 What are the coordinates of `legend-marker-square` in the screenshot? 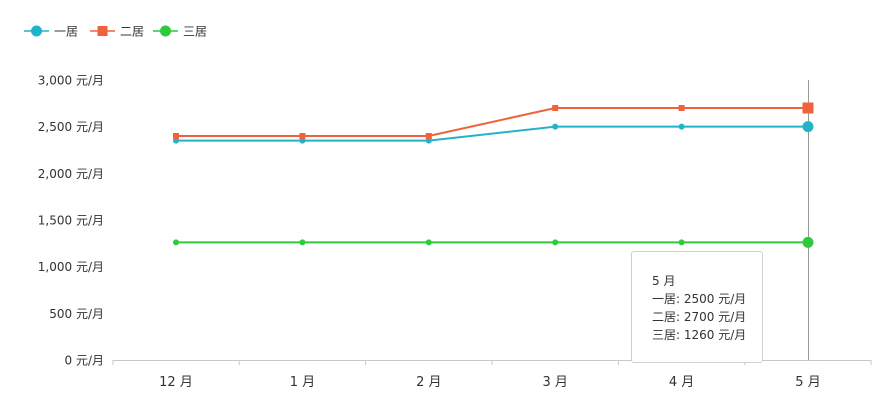 It's located at (102, 31).